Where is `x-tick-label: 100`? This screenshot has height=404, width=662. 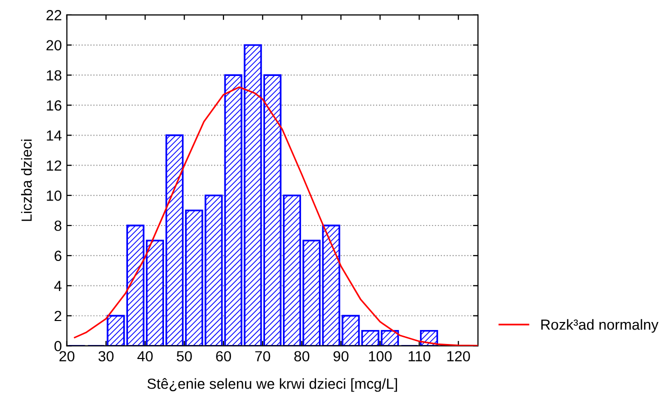
x-tick-label: 100 is located at coordinates (380, 356).